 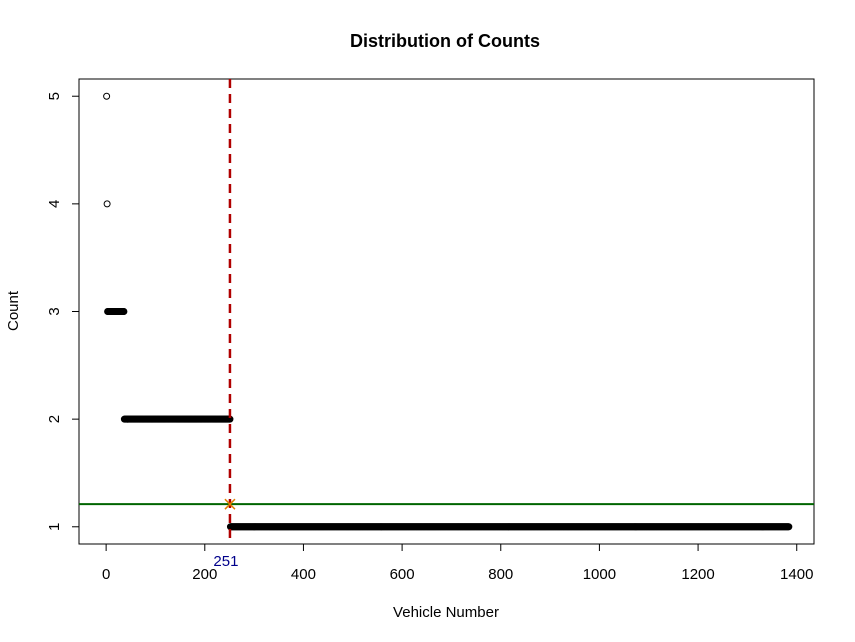 I want to click on x-tick-label: 200, so click(x=204, y=574).